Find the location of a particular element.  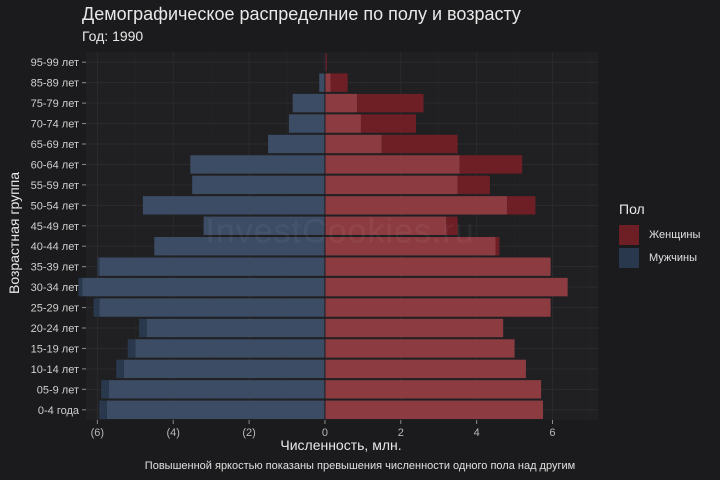

y-tick-label: 55-59 лет is located at coordinates (55, 186).